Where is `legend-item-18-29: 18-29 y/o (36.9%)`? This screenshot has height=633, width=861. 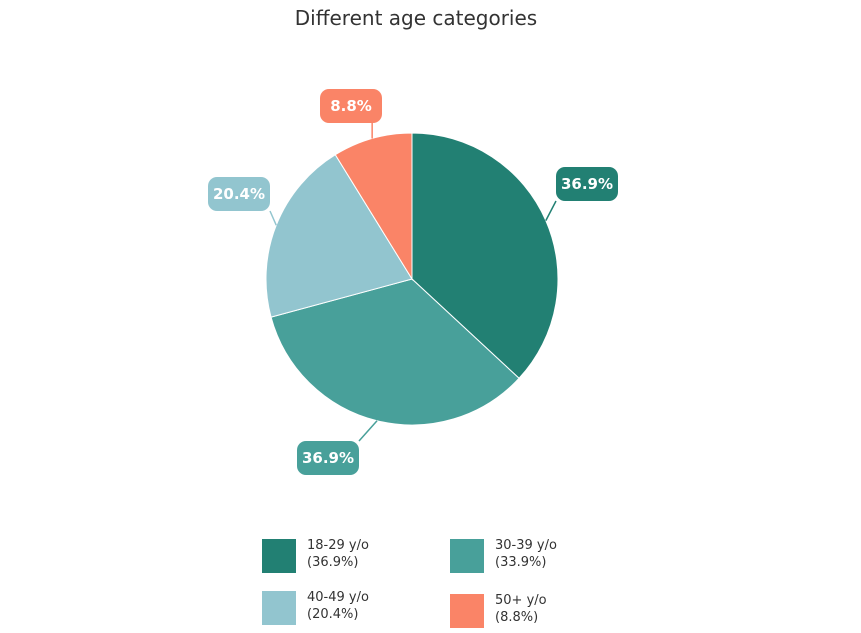 legend-item-18-29: 18-29 y/o (36.9%) is located at coordinates (357, 557).